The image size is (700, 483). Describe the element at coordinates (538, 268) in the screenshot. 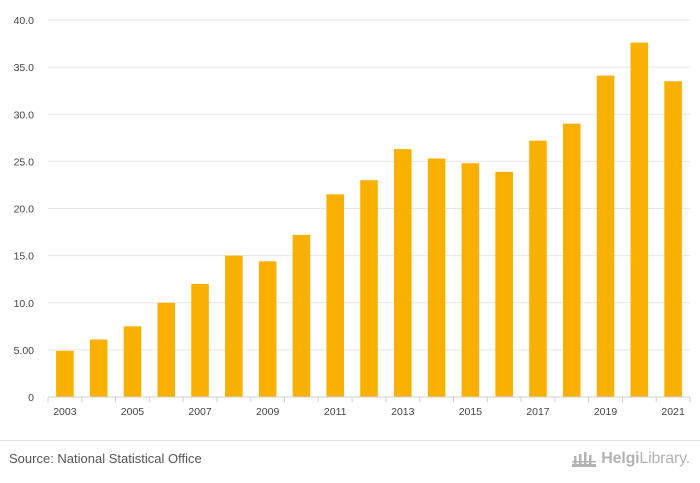

I see `bar-2017` at that location.